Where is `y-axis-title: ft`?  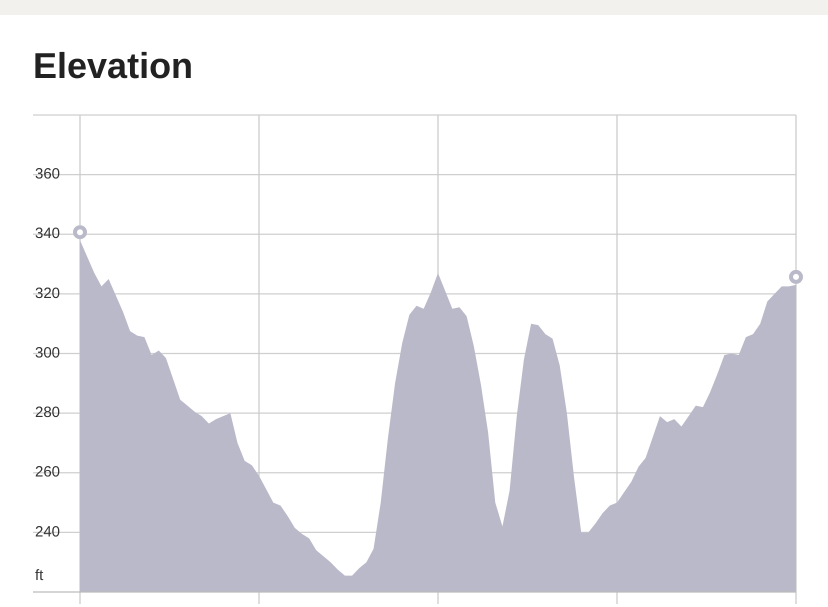
y-axis-title: ft is located at coordinates (39, 575).